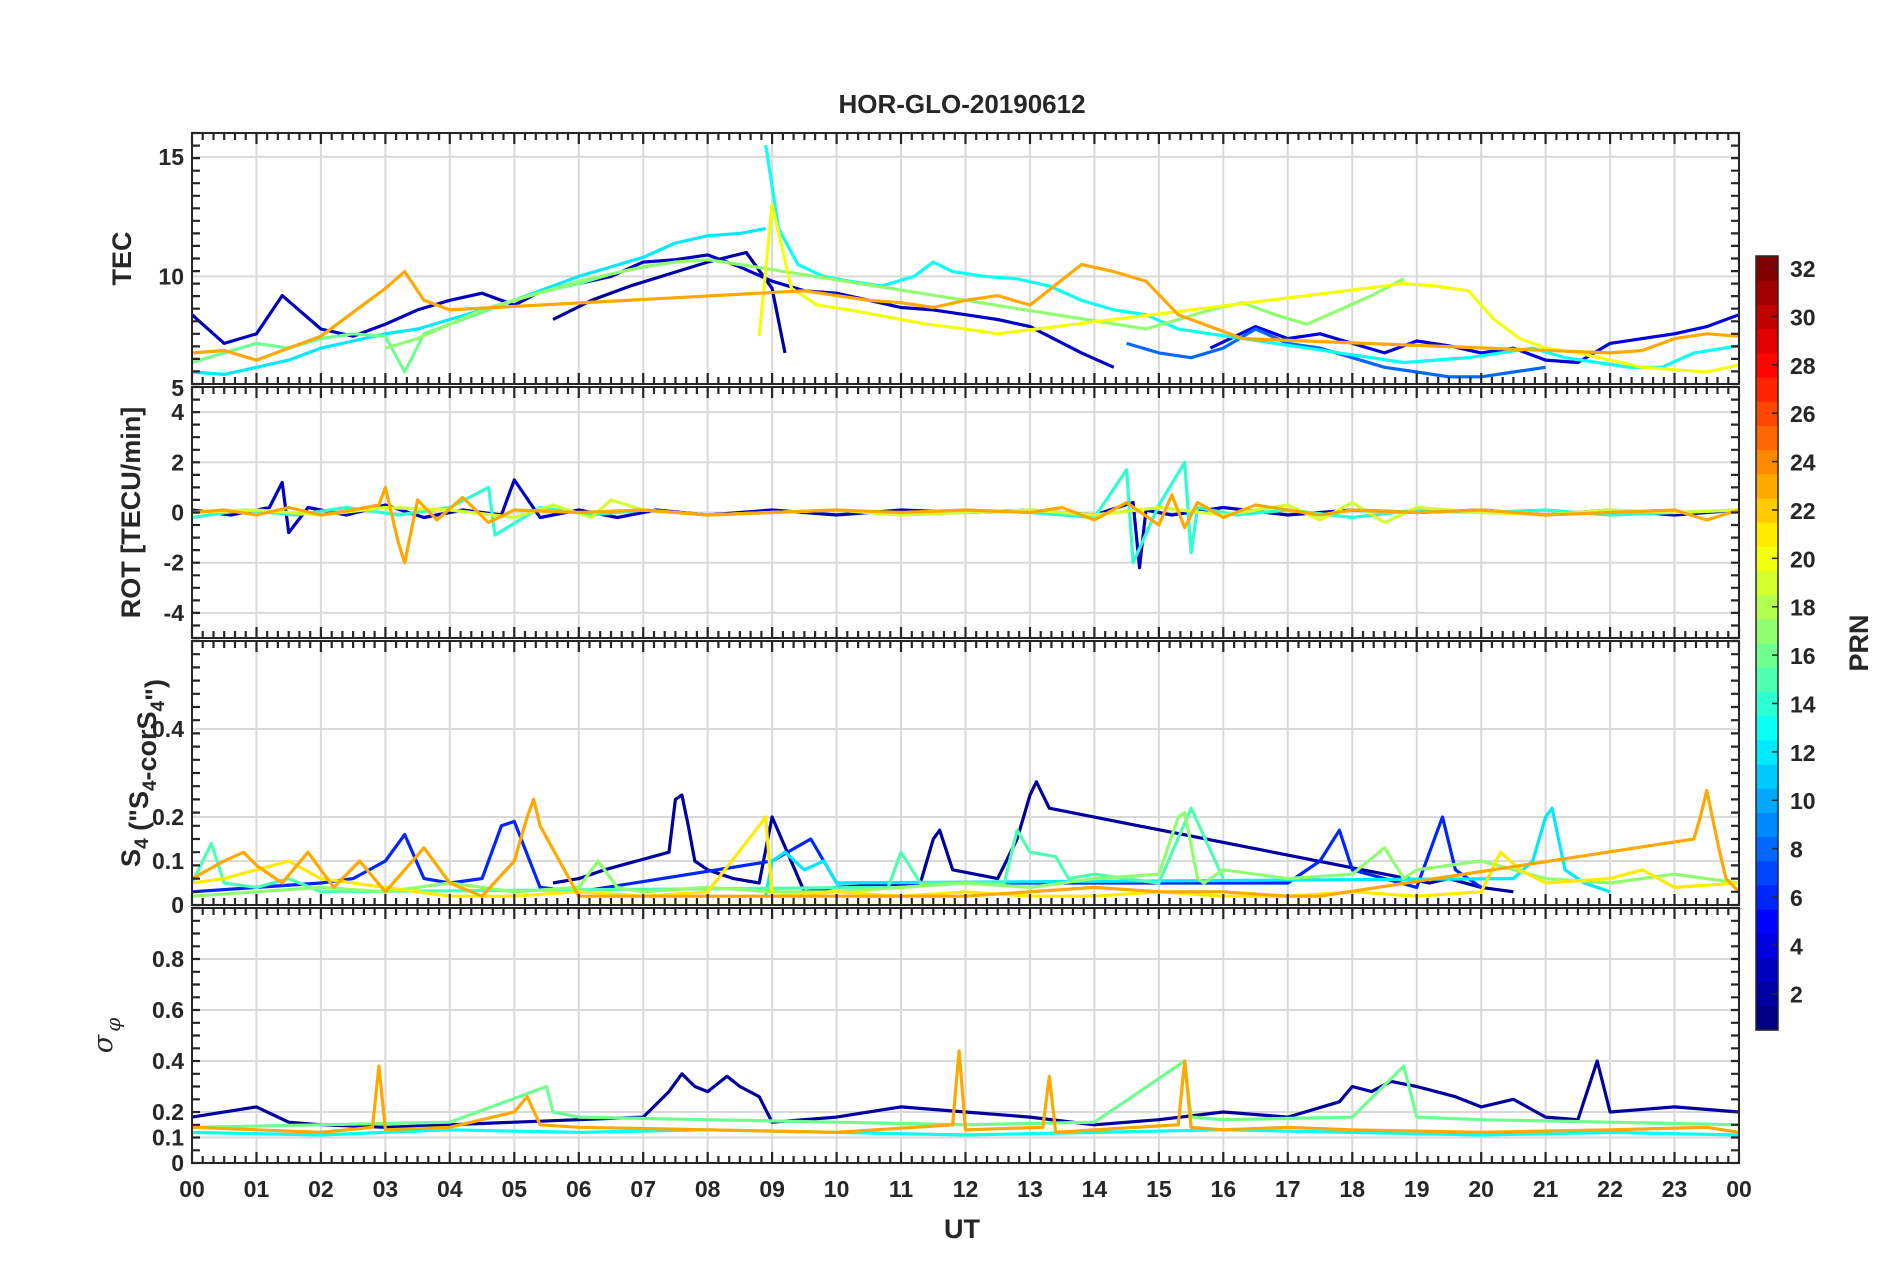  I want to click on x-tick-label: 15, so click(1159, 1189).